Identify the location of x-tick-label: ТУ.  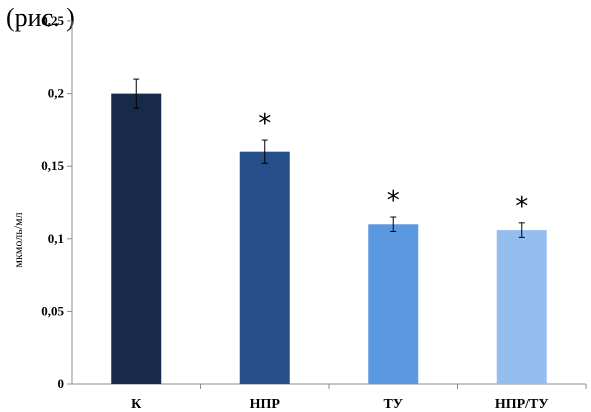
(393, 404).